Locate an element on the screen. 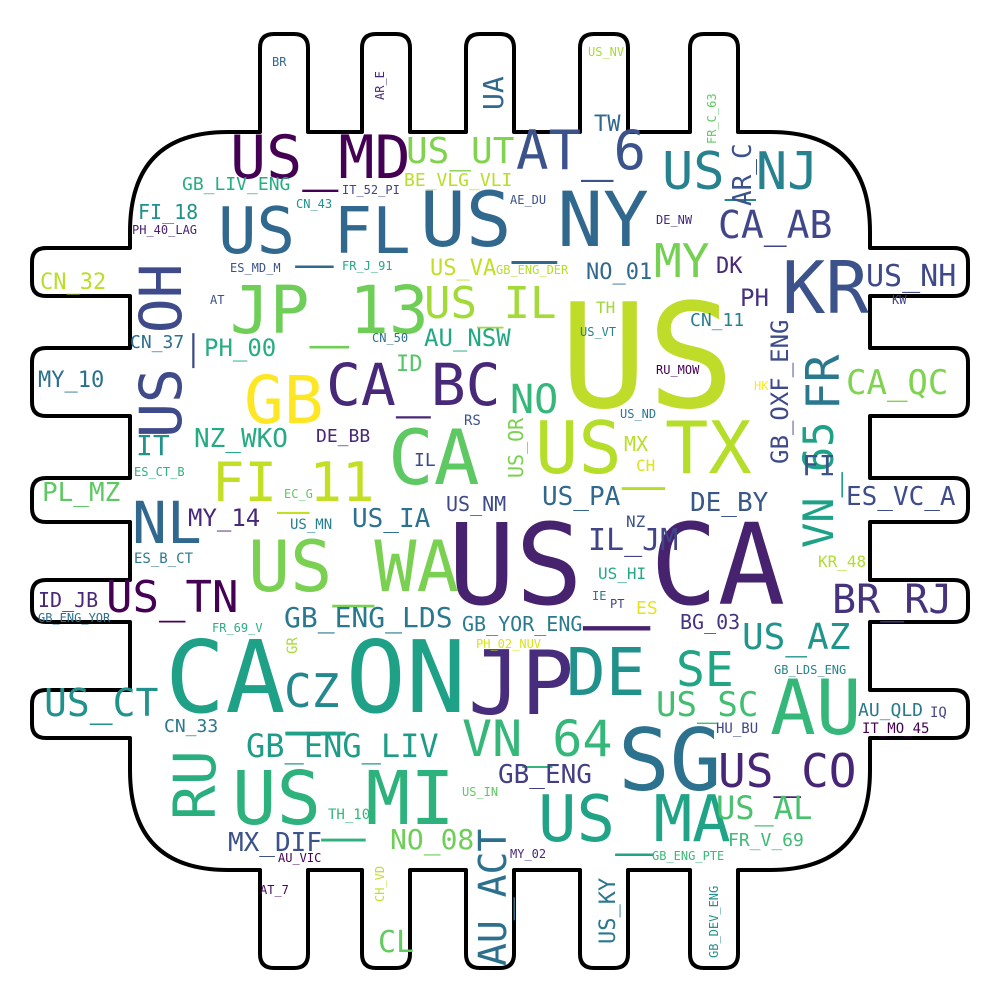  word-es-b-ct: ES_B_CT is located at coordinates (164, 559).